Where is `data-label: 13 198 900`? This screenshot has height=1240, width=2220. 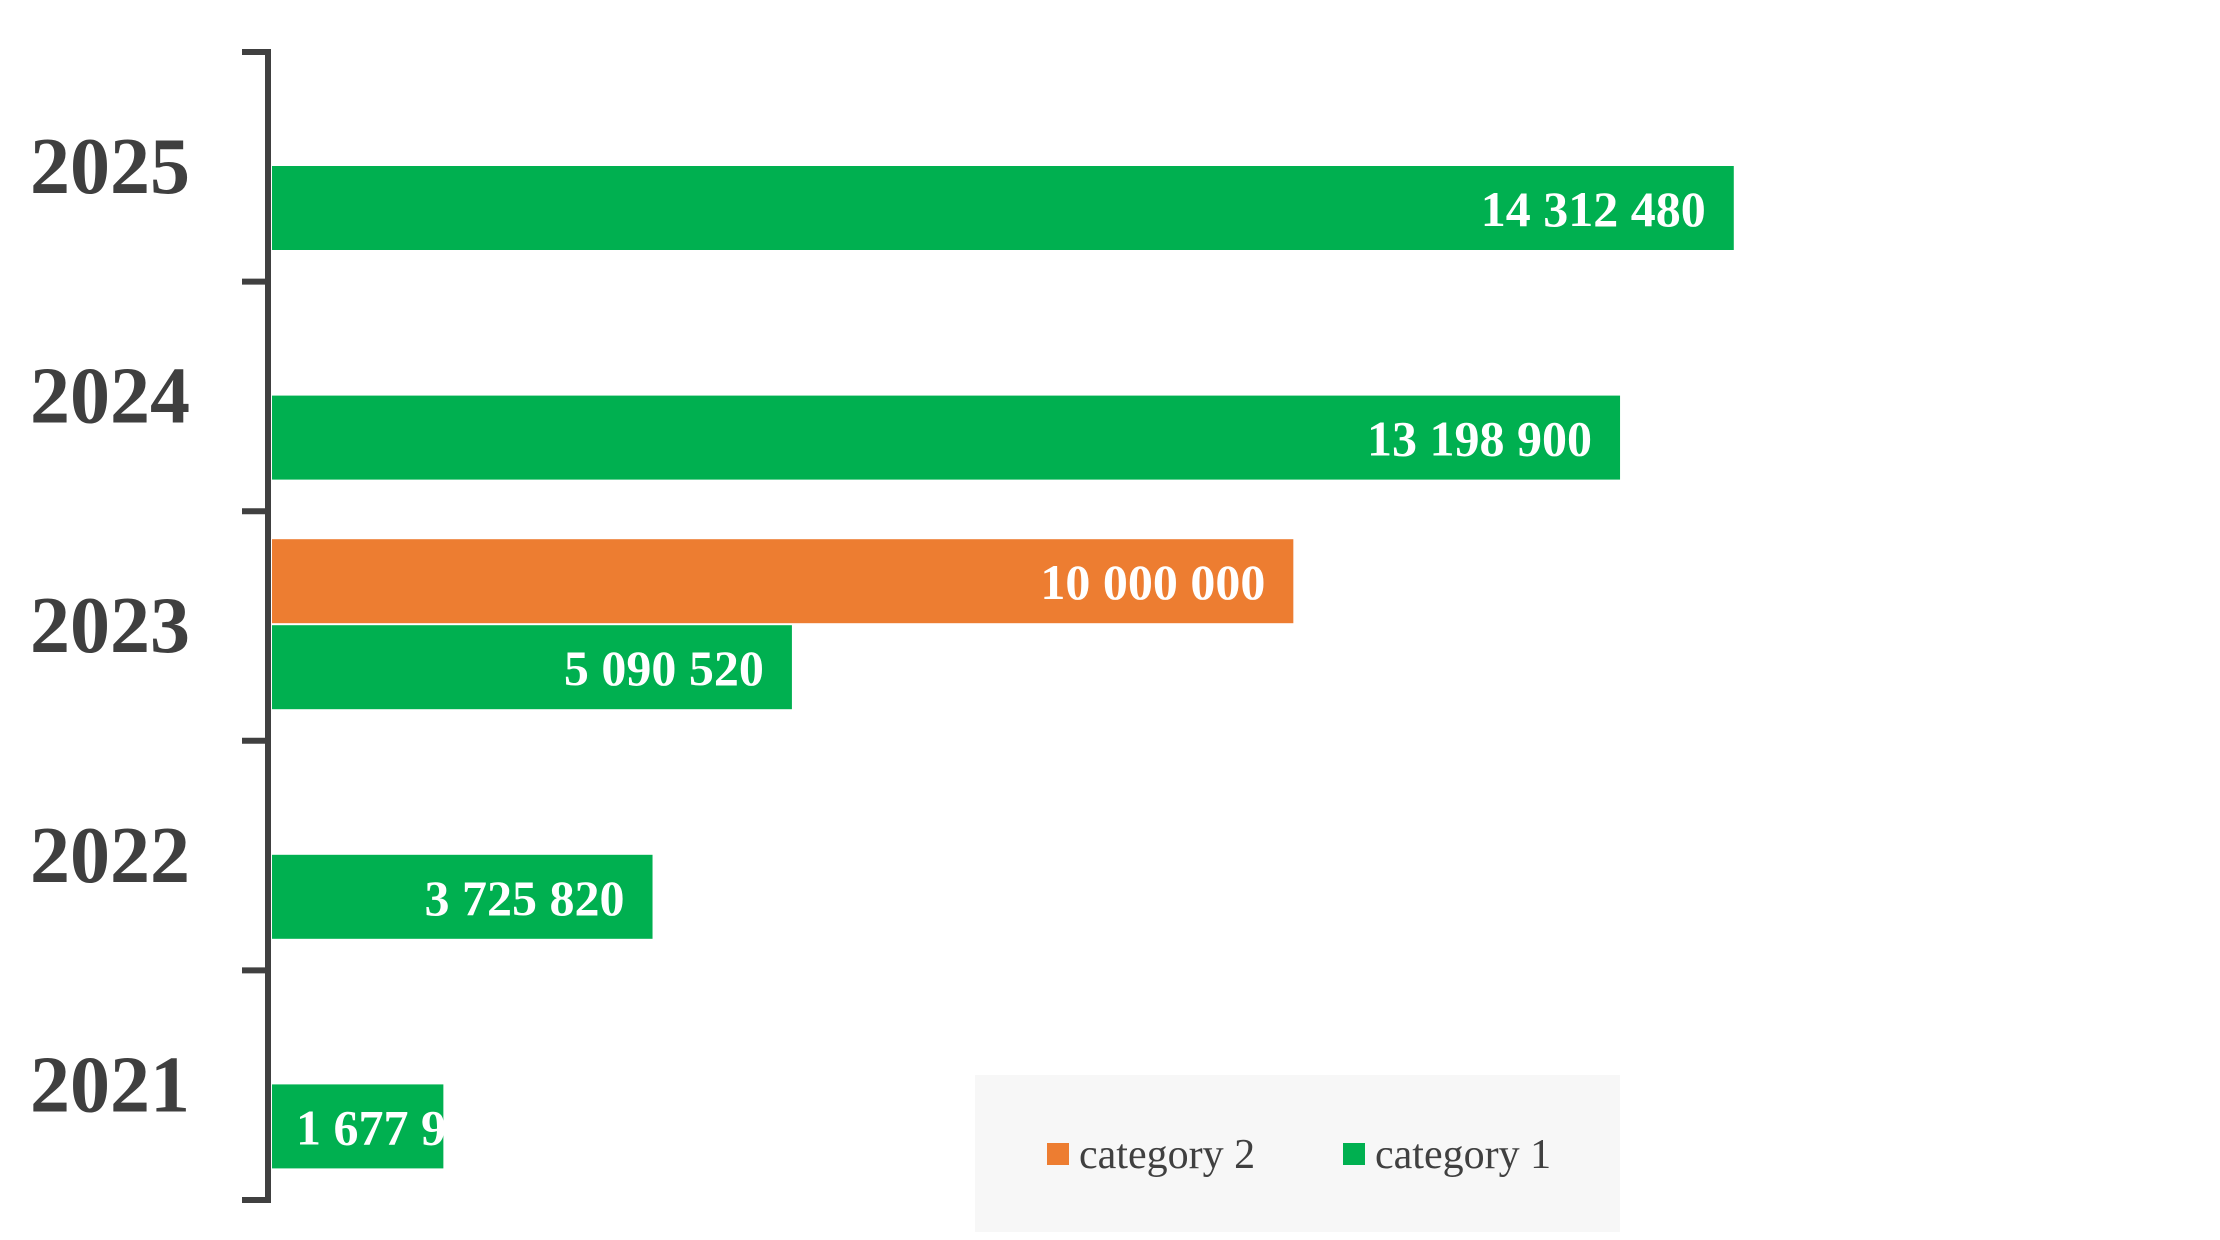 data-label: 13 198 900 is located at coordinates (1479, 439).